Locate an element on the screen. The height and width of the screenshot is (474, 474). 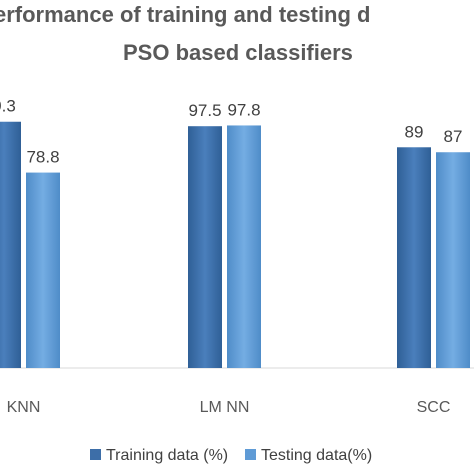
x-tick-label: SCC is located at coordinates (434, 407).